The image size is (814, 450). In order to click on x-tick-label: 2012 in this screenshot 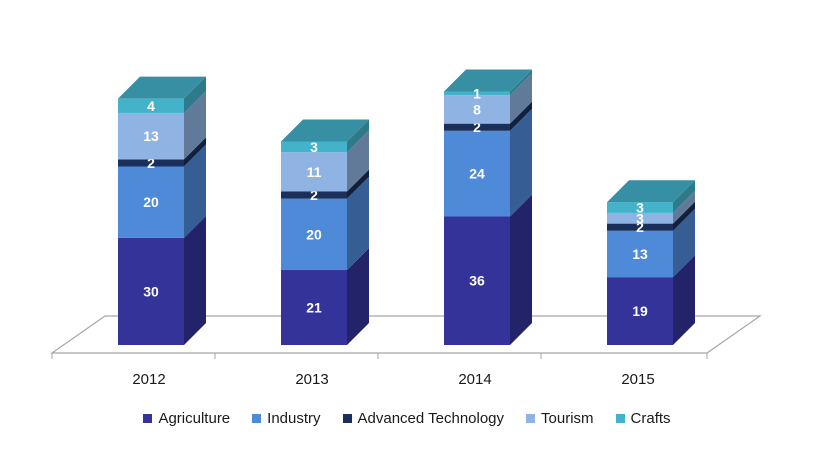, I will do `click(148, 379)`.